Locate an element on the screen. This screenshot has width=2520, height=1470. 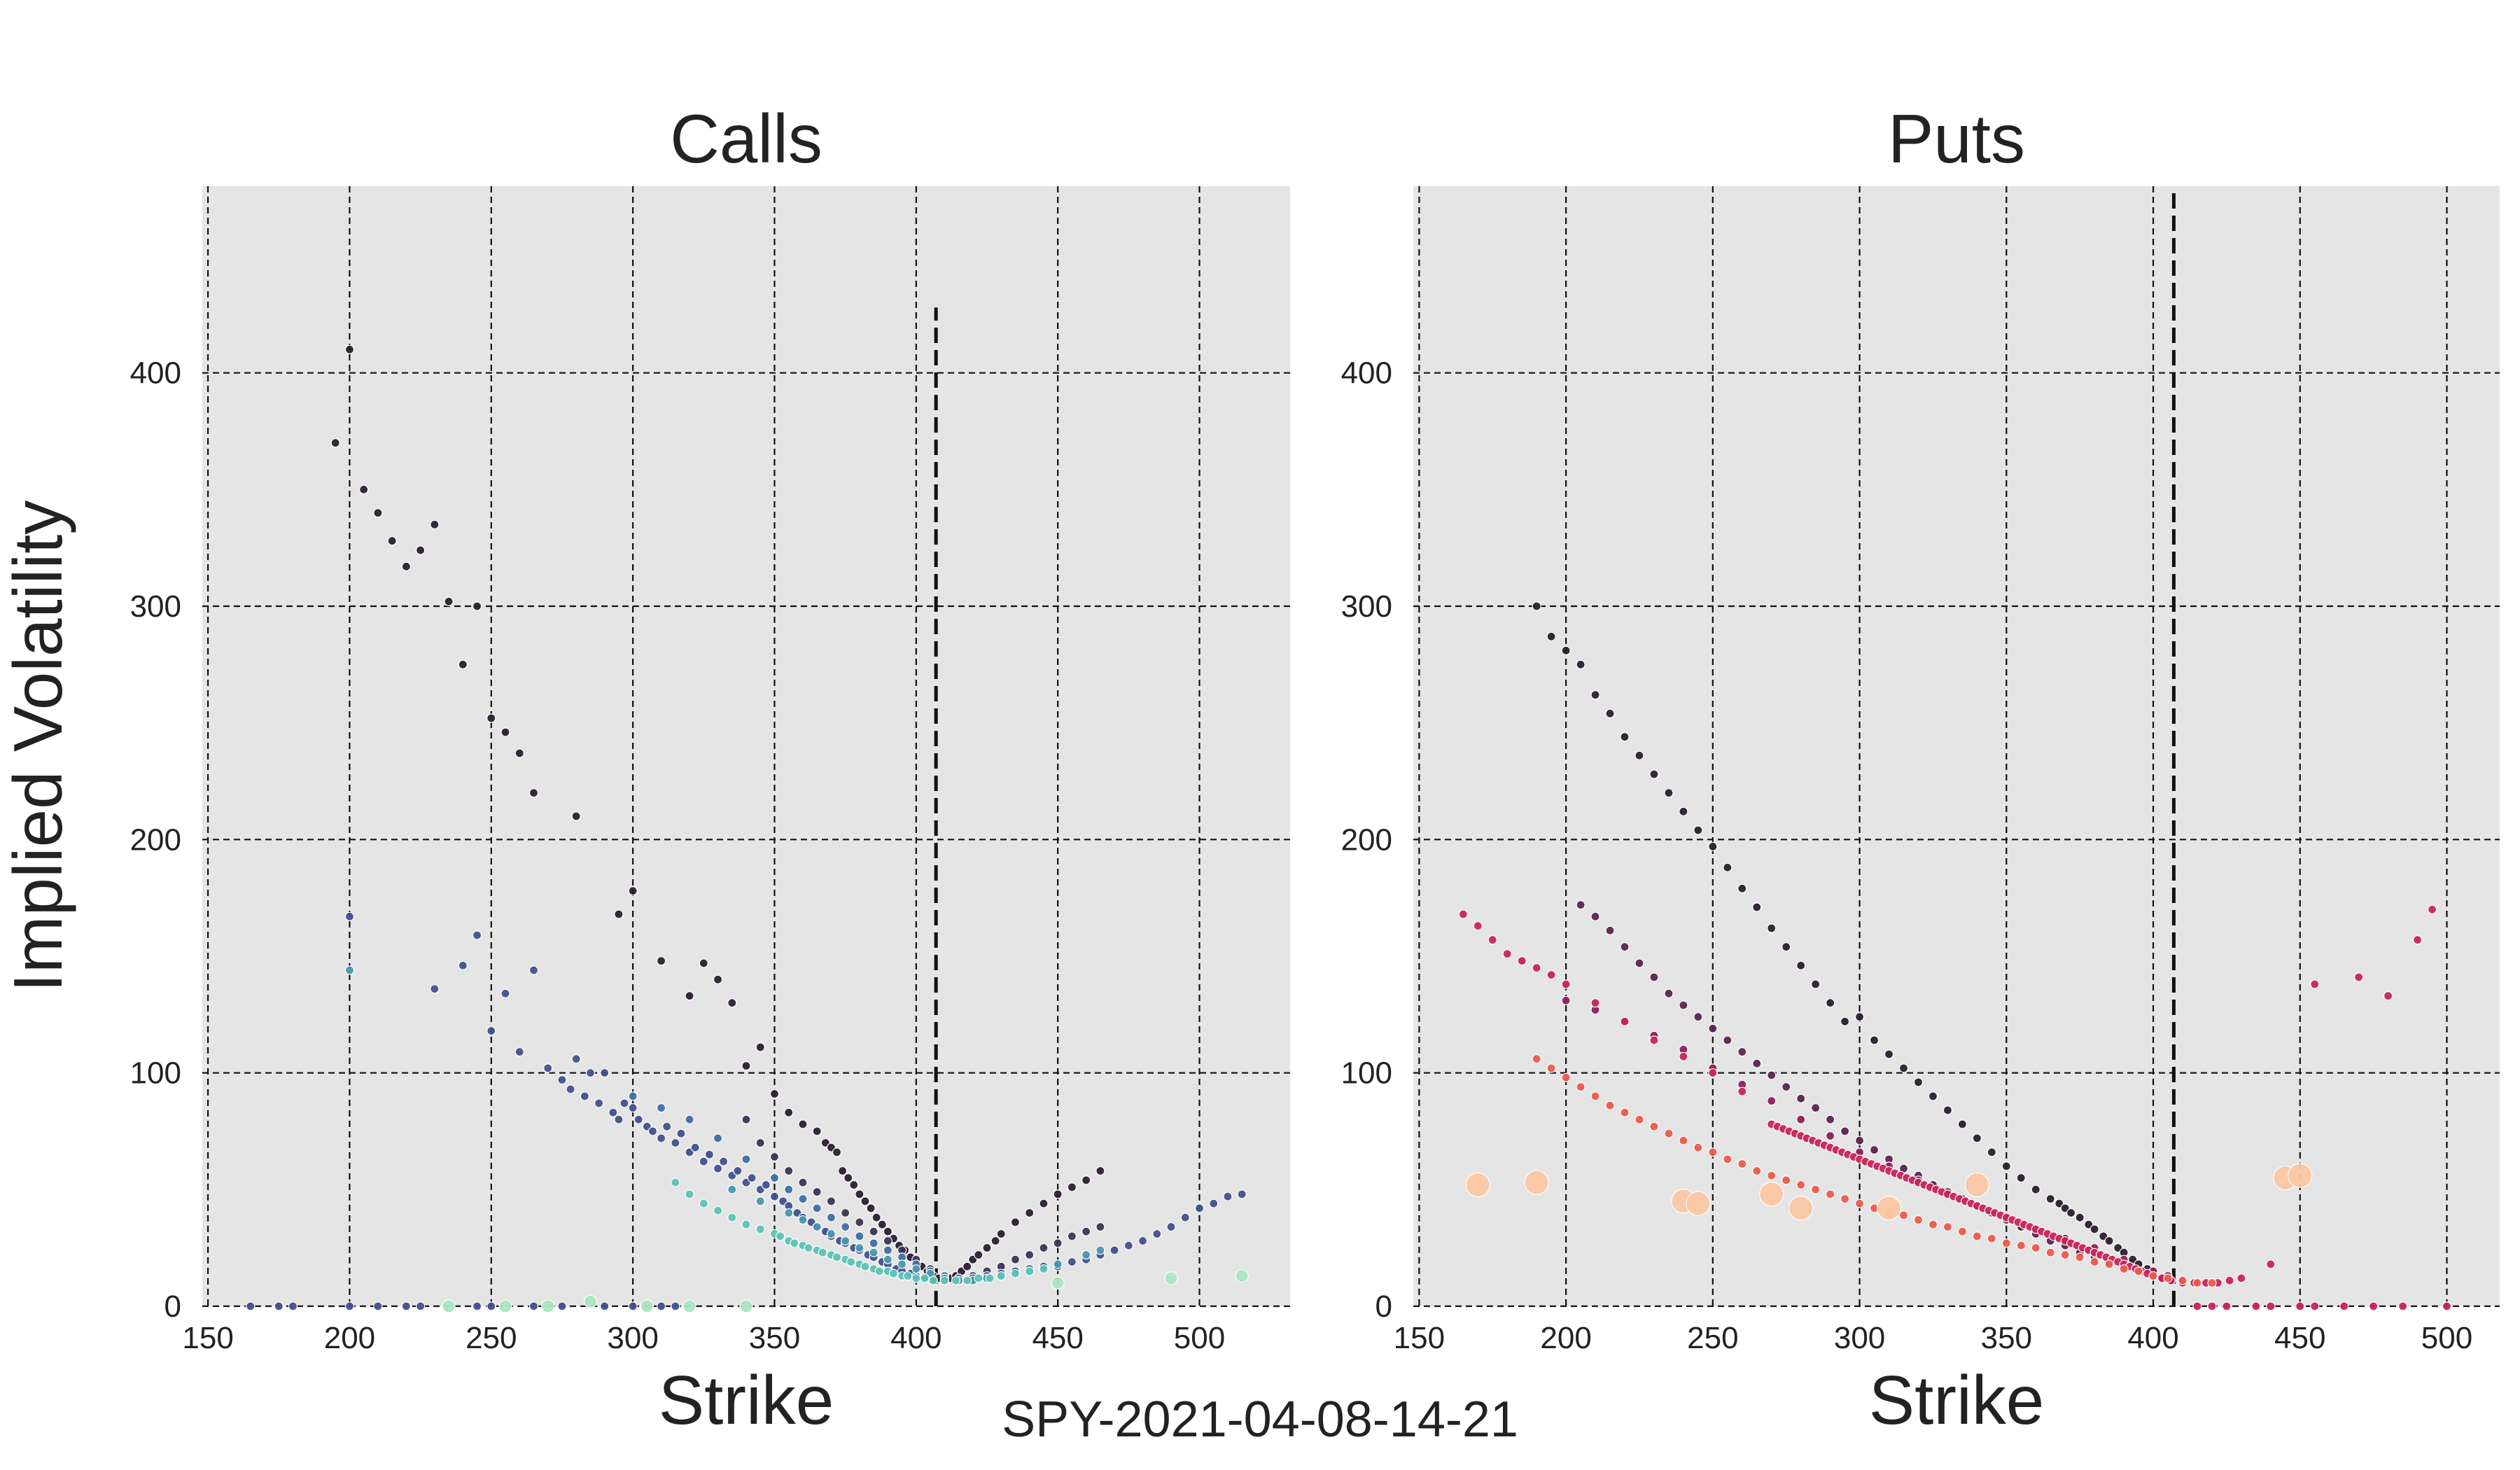
puts-x-tick-label: 200 is located at coordinates (1565, 1338).